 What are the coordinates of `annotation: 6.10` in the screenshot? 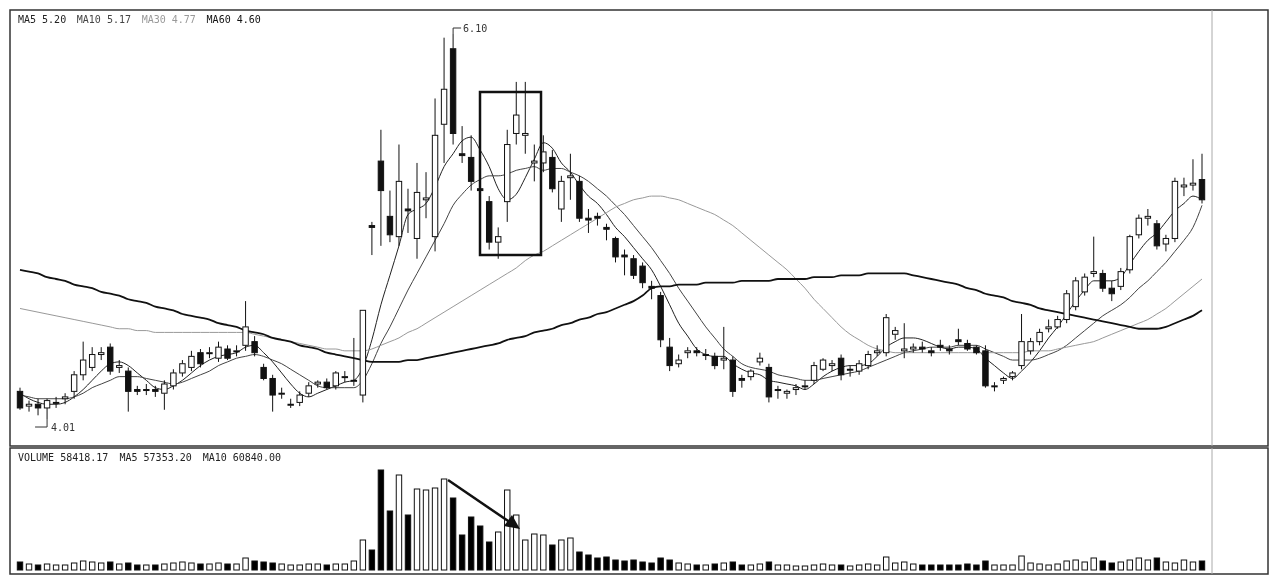 It's located at (475, 28).